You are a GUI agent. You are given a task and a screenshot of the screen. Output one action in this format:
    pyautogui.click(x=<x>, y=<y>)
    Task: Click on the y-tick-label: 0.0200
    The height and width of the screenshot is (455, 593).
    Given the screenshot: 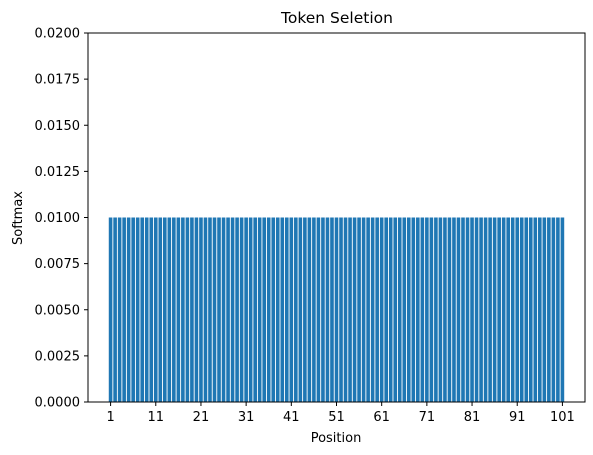 What is the action you would take?
    pyautogui.click(x=58, y=34)
    